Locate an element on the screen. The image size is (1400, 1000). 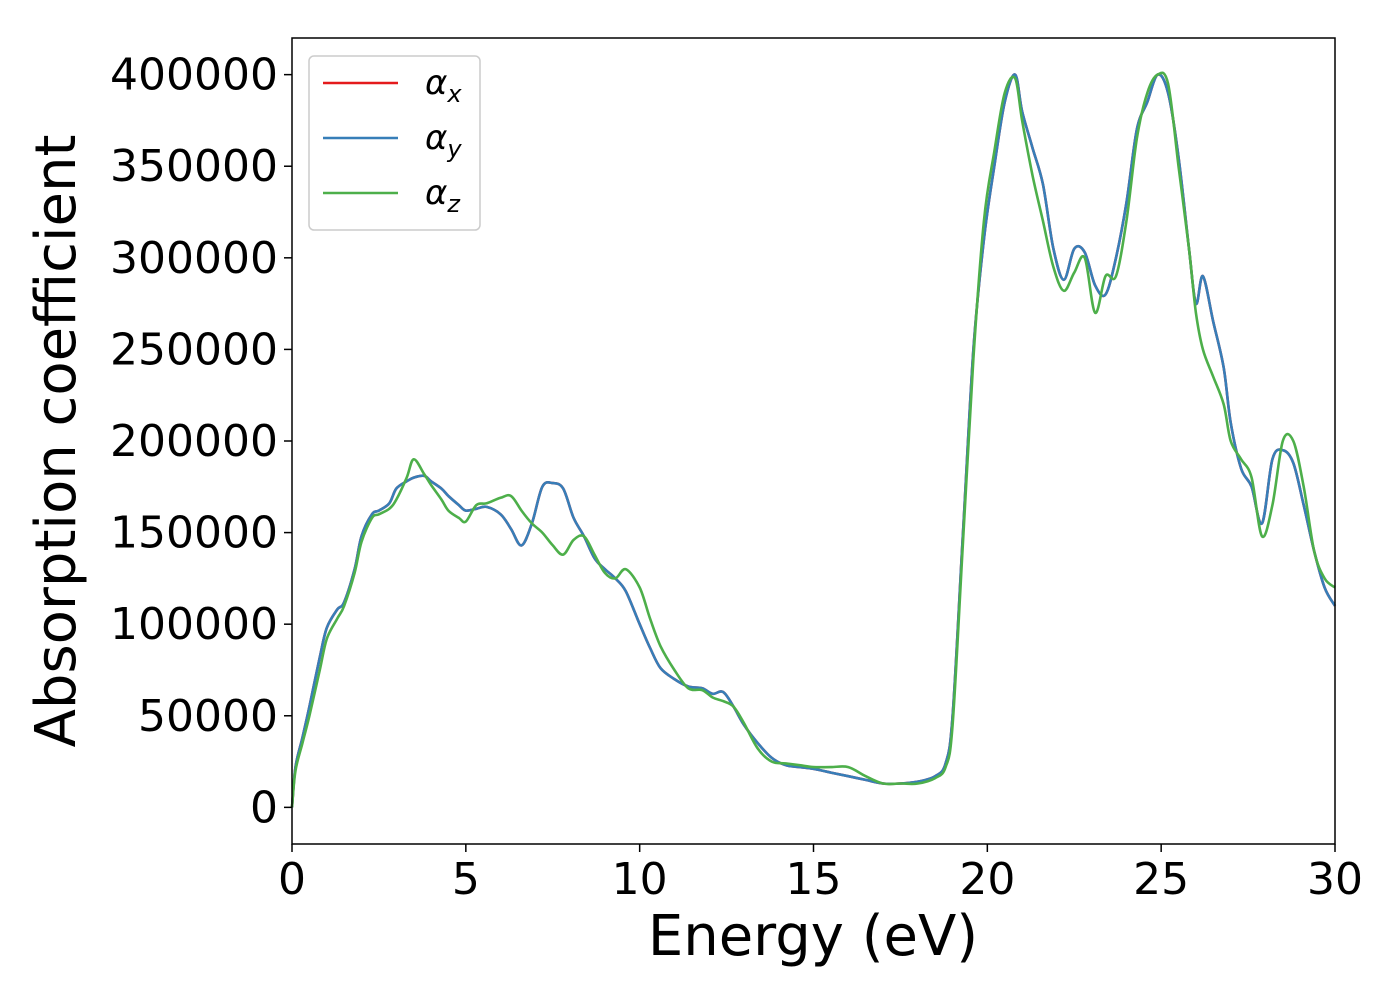
legend: αx αy αz is located at coordinates (394, 143).